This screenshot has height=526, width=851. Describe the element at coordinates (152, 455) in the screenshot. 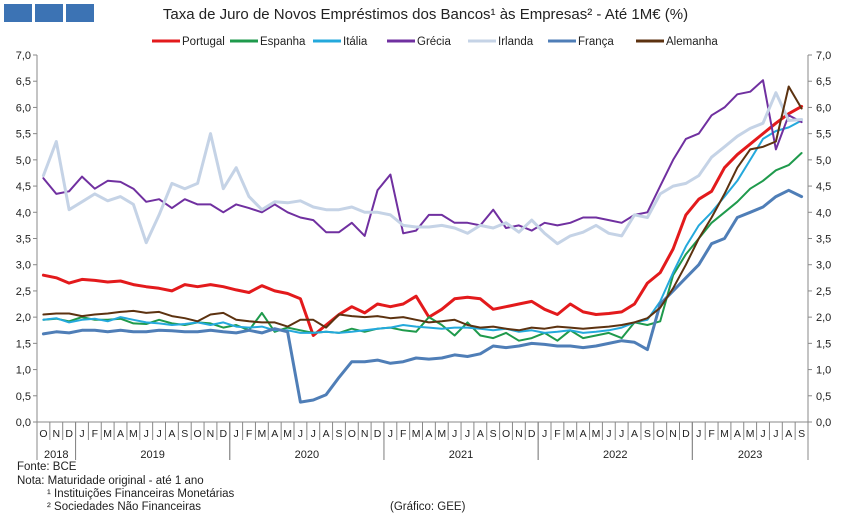

I see `x-year-label: 2019` at that location.